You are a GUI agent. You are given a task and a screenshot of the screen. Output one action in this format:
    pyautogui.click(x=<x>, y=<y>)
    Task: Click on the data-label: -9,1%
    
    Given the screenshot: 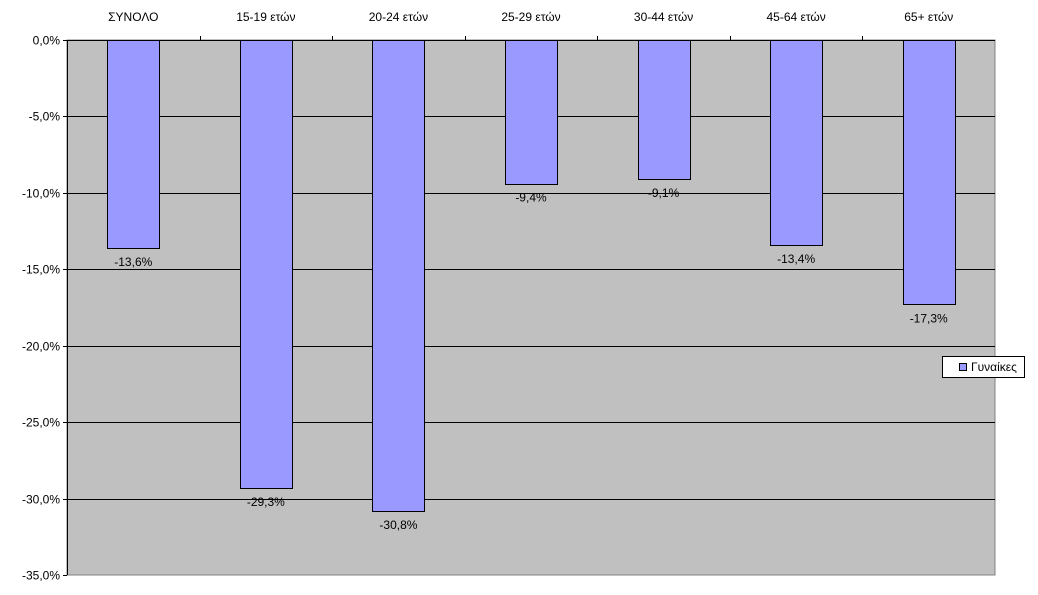 What is the action you would take?
    pyautogui.click(x=664, y=193)
    